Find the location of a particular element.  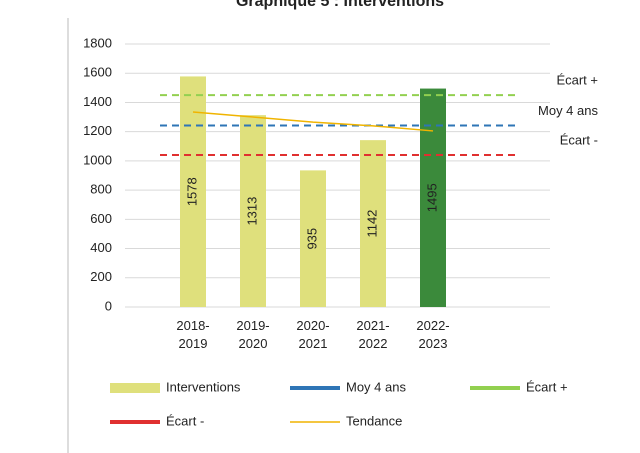

y-tick-label: 1800 is located at coordinates (97, 42).